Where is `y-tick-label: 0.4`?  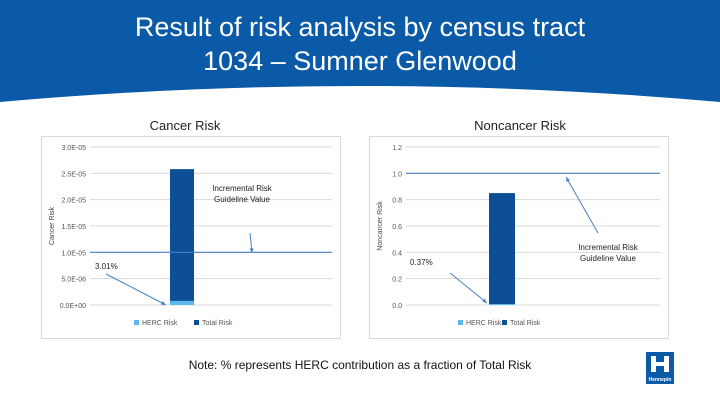 y-tick-label: 0.4 is located at coordinates (397, 253).